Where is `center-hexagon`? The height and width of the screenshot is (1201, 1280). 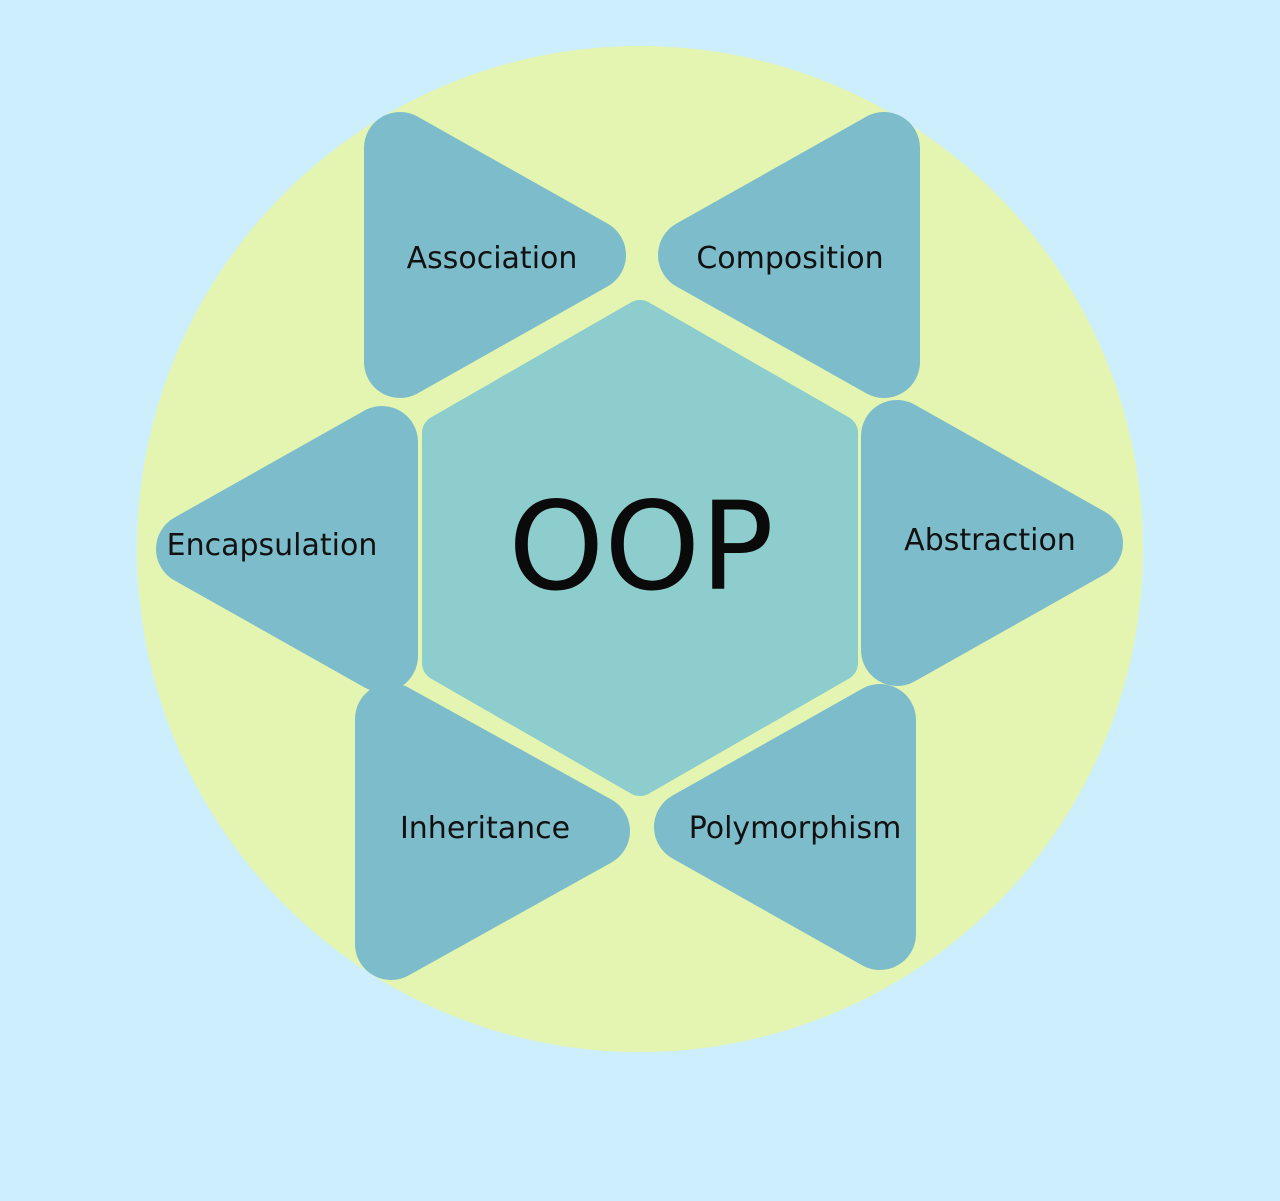 center-hexagon is located at coordinates (640, 548).